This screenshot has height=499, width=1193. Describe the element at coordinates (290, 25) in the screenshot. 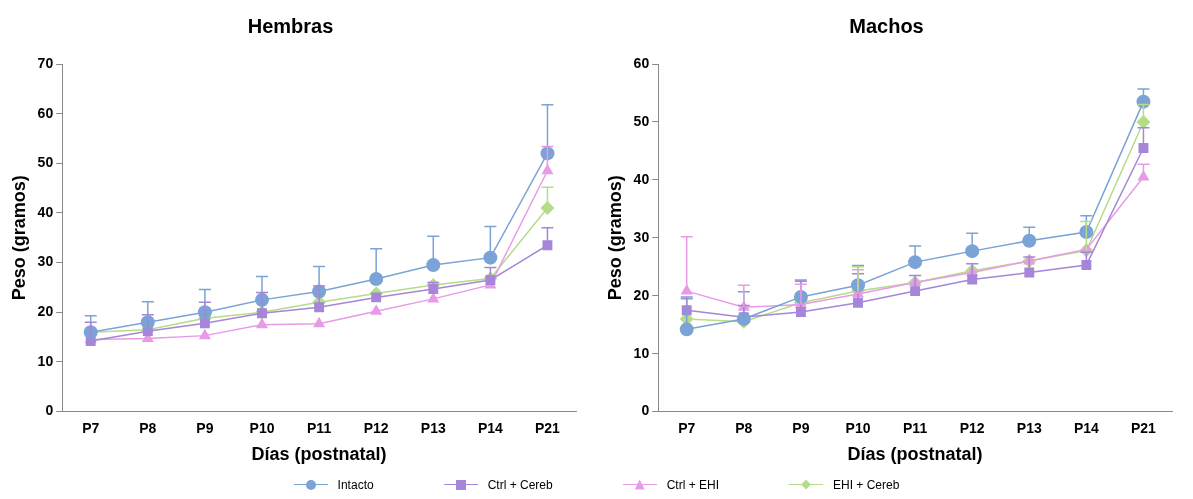

I see `chart-title: Hembras` at that location.